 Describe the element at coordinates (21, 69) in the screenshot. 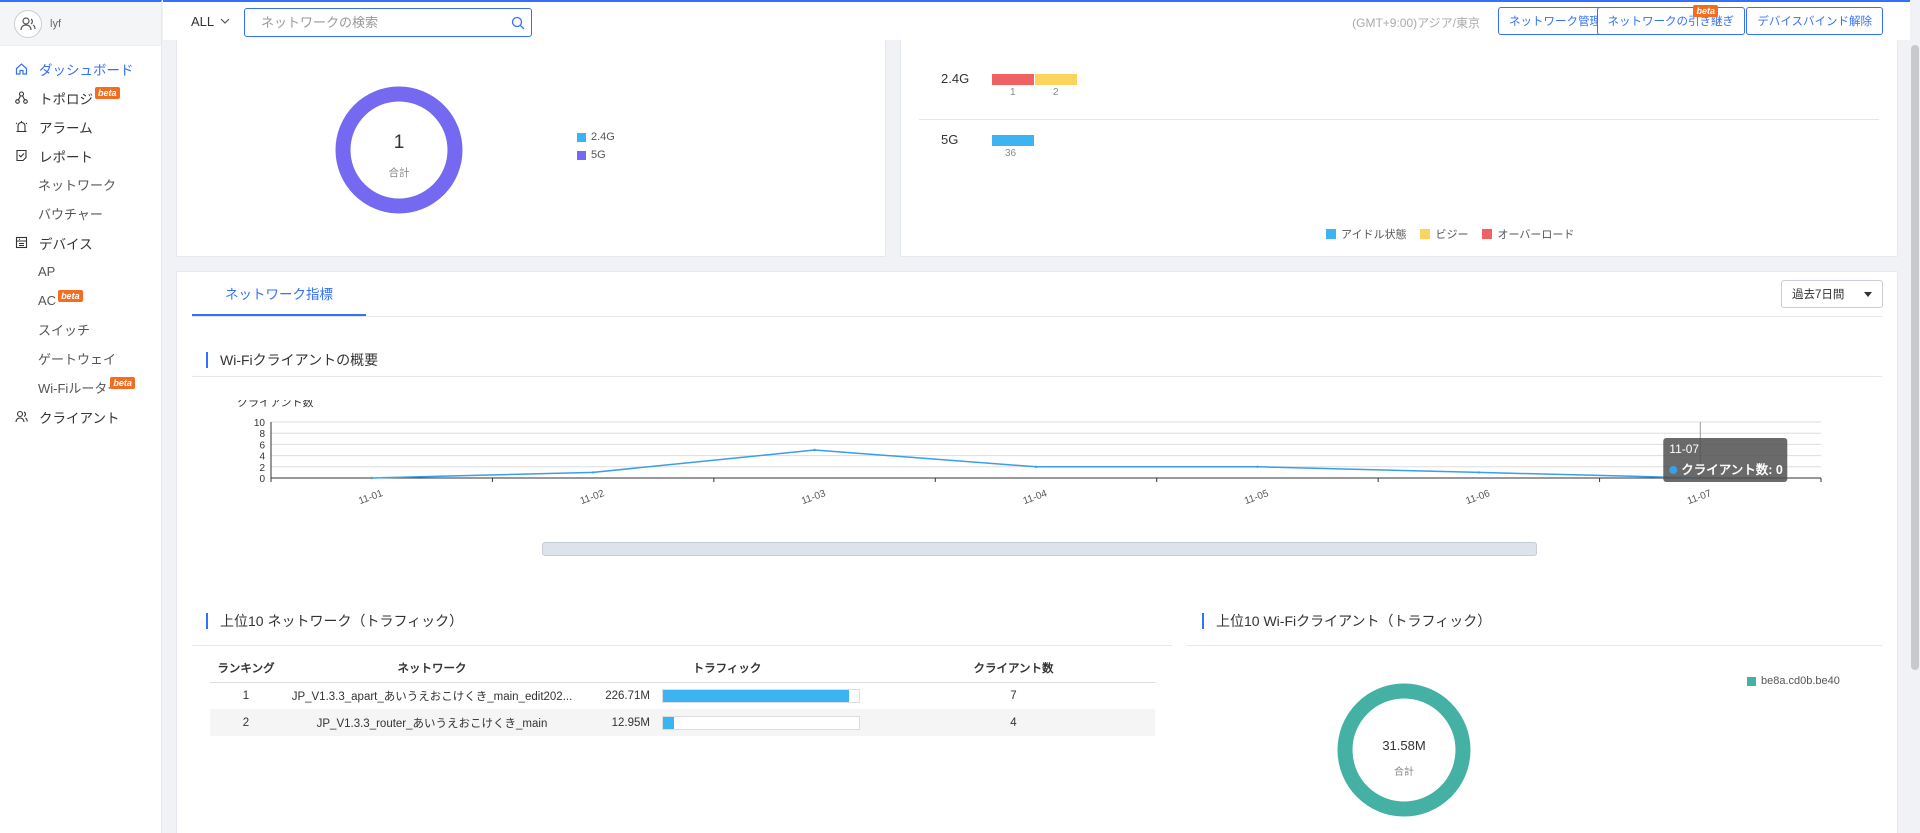

I see `home-icon` at that location.